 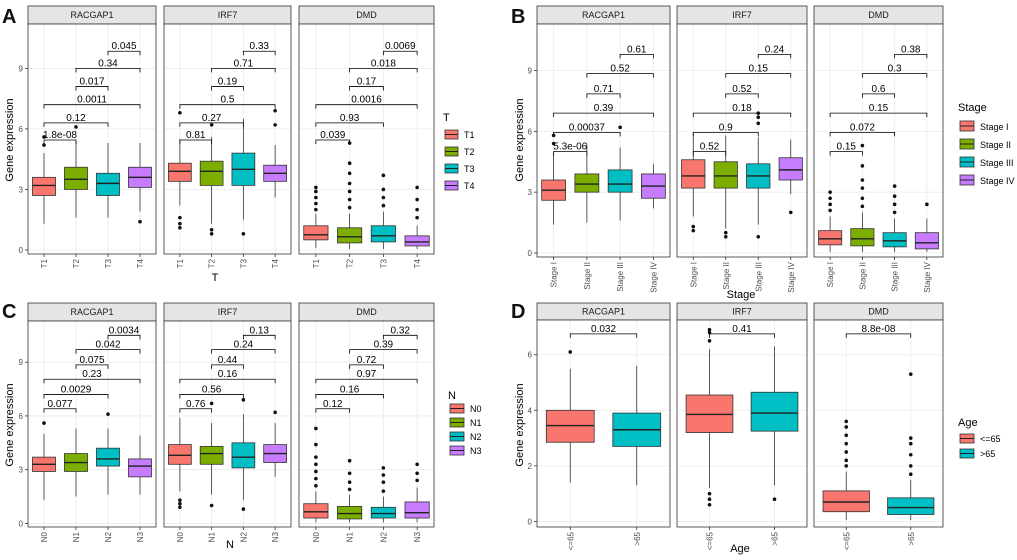 I want to click on facet-panel-bg, so click(x=92, y=424).